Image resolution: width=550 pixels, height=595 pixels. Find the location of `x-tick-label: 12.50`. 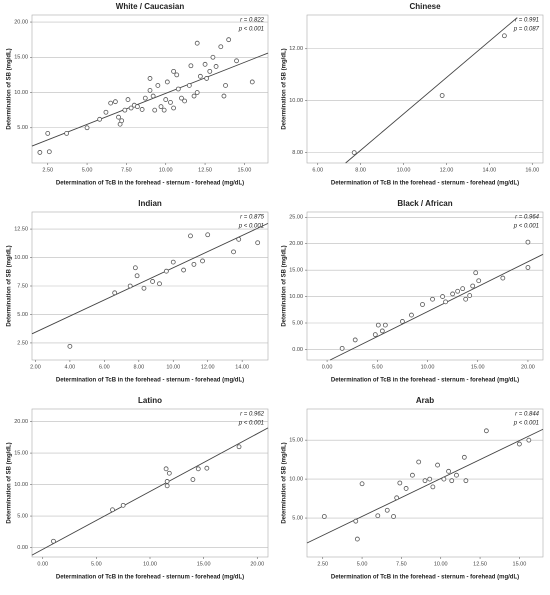

x-tick-label: 12.50 is located at coordinates (480, 564).